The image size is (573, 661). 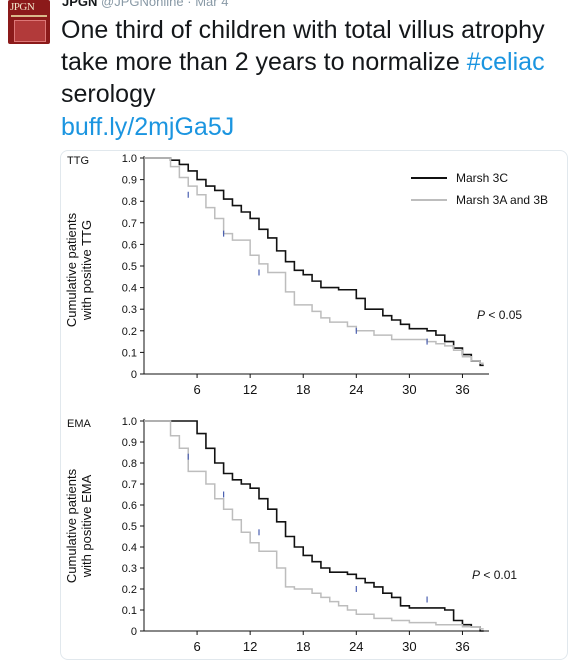 I want to click on tweet-header: JPGN @JPGNonline · Mar 4, so click(x=145, y=4).